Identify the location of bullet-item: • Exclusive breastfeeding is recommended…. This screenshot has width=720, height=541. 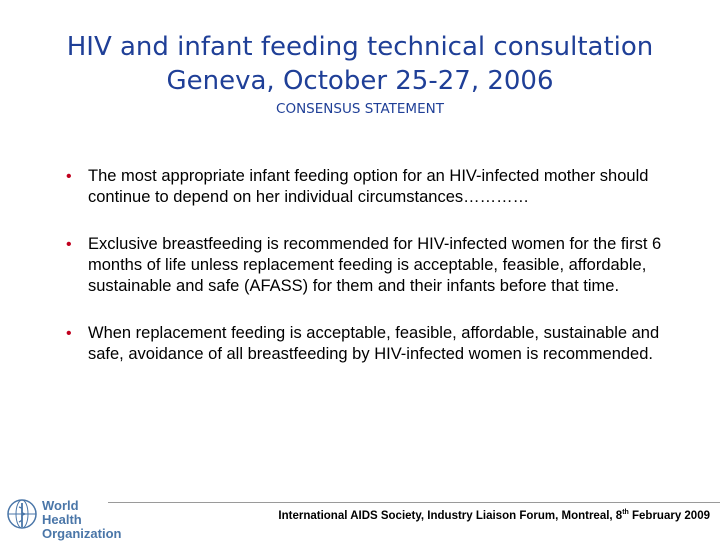
(370, 265).